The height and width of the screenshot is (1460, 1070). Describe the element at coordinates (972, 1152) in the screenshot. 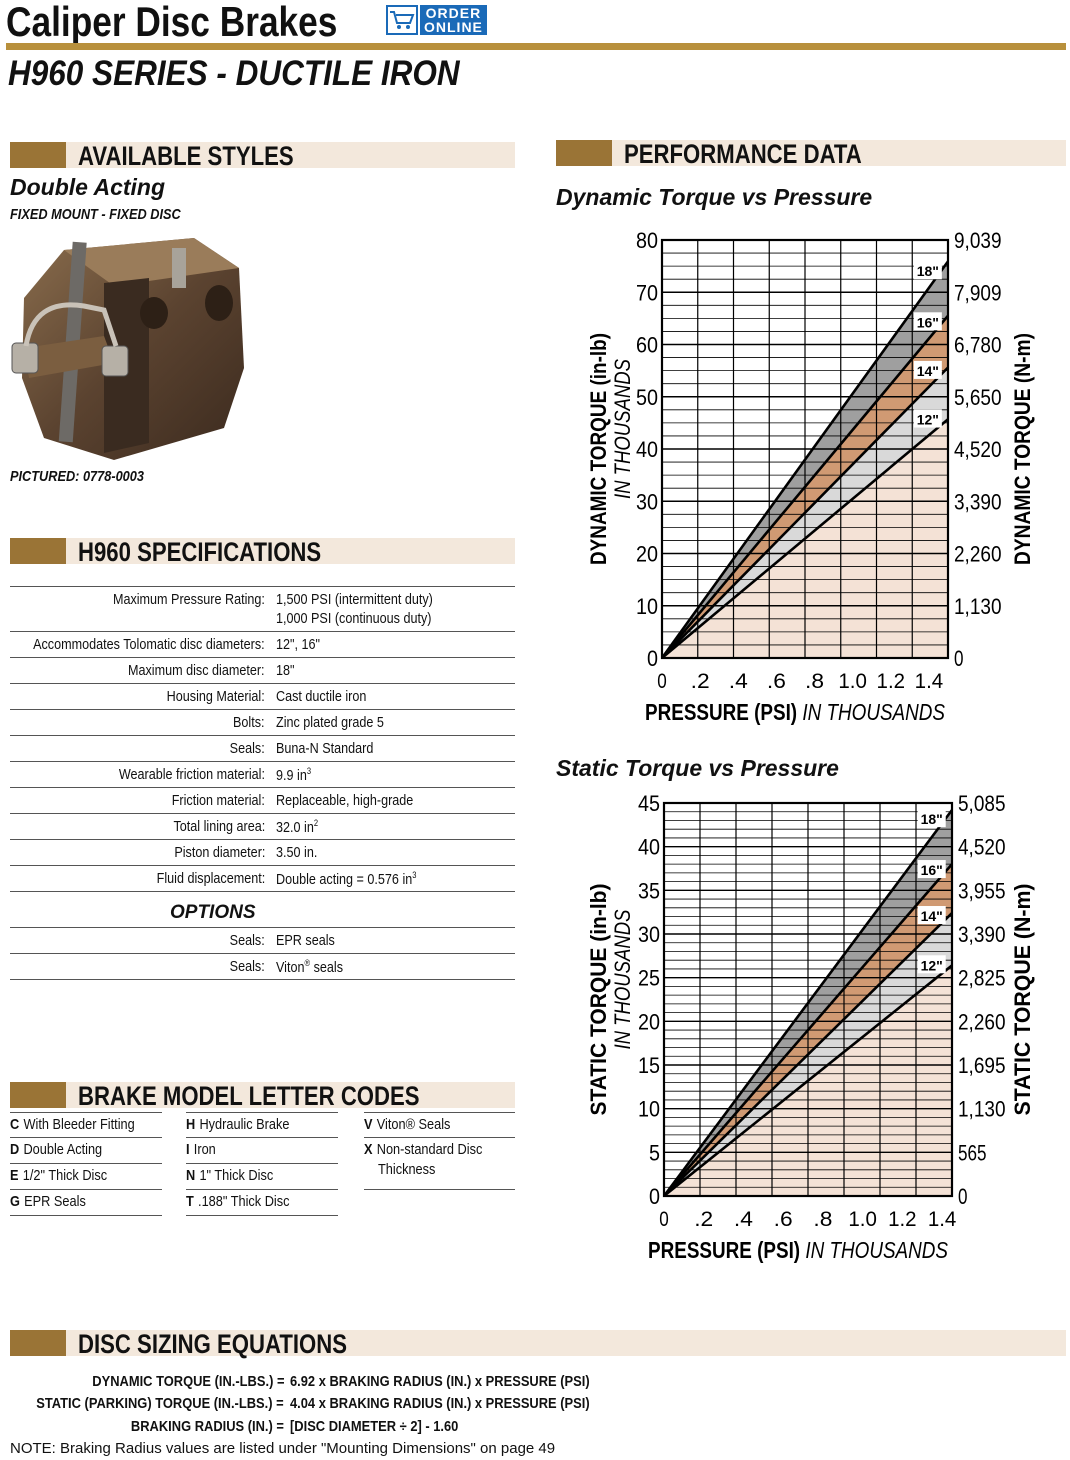

I see `y2-tick-label: 565` at that location.